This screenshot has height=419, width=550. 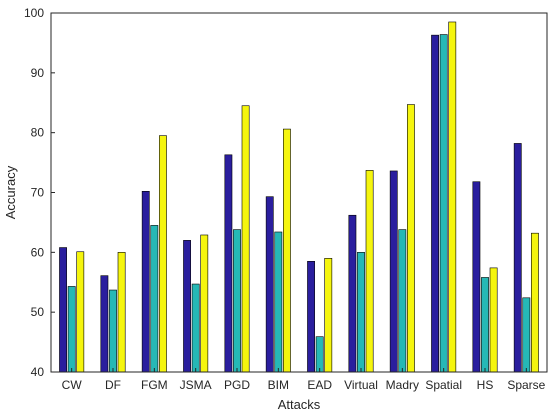 I want to click on bar-fgm-series1, so click(x=145, y=282).